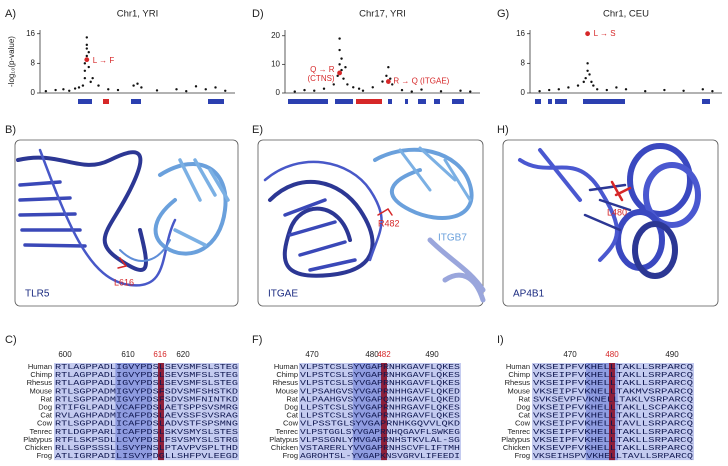 The height and width of the screenshot is (466, 728). What do you see at coordinates (626, 14) in the screenshot?
I see `chart-title: Chr1, CEU` at bounding box center [626, 14].